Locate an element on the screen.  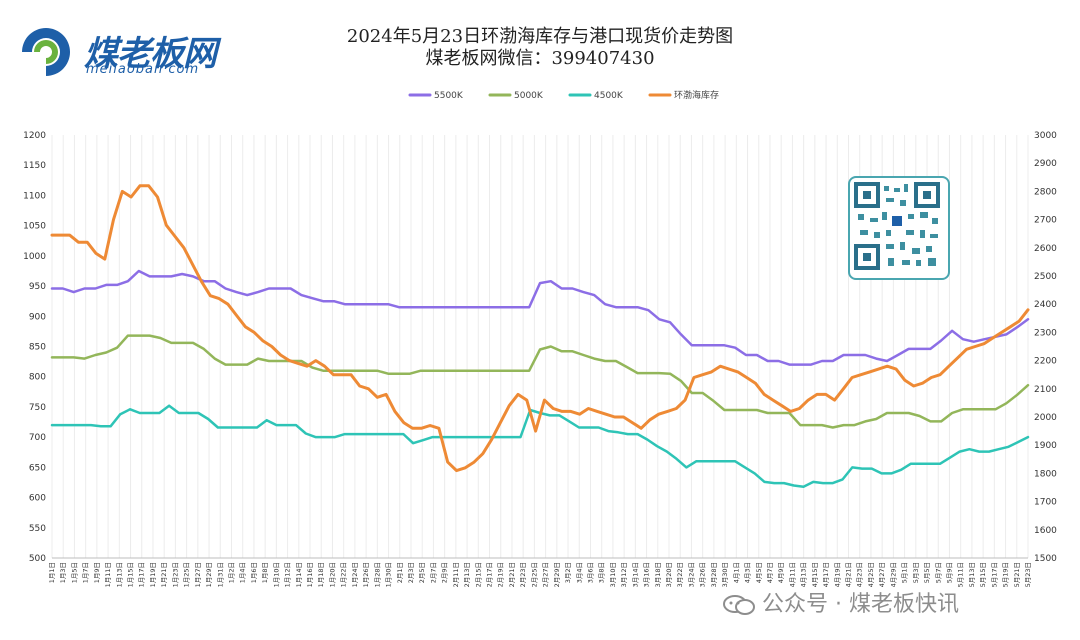
y-left-tick-label: 550 is located at coordinates (37, 529).